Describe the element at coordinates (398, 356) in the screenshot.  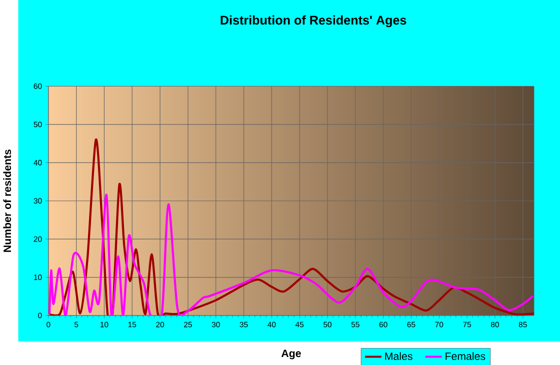
I see `legend-label: Males` at that location.